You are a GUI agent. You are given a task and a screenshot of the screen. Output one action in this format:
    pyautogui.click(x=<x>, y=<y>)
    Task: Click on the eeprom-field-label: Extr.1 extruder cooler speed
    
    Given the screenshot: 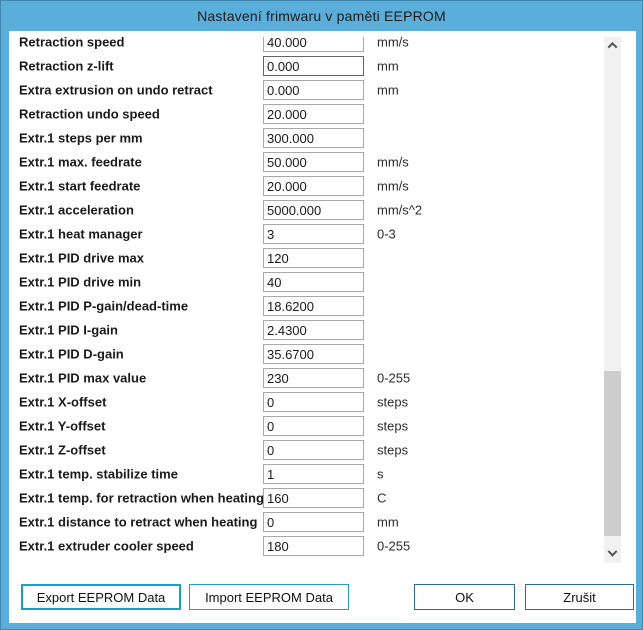 What is the action you would take?
    pyautogui.click(x=106, y=546)
    